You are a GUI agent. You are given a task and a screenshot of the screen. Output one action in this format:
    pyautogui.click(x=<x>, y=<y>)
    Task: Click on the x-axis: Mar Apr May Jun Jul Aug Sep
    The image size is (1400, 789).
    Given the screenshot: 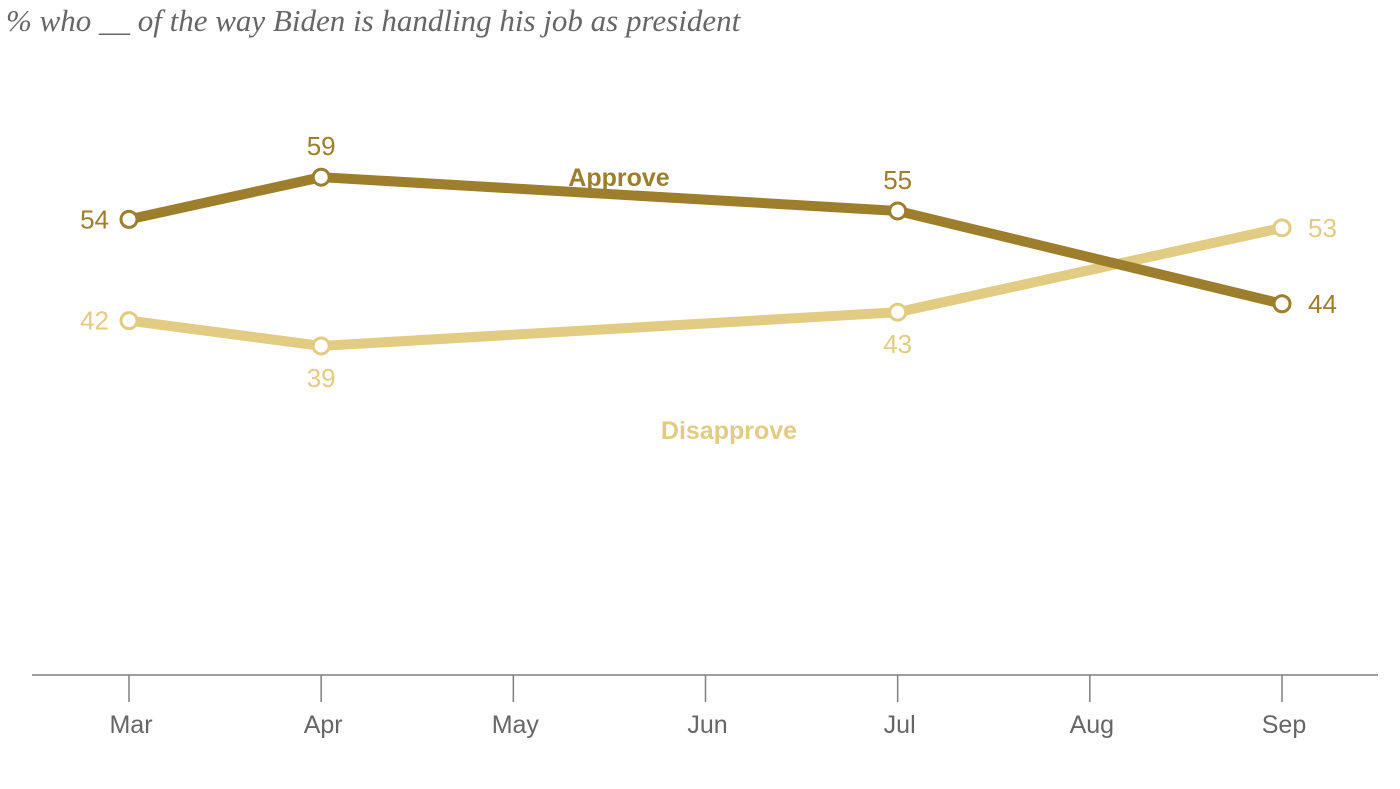 What is the action you would take?
    pyautogui.click(x=705, y=706)
    